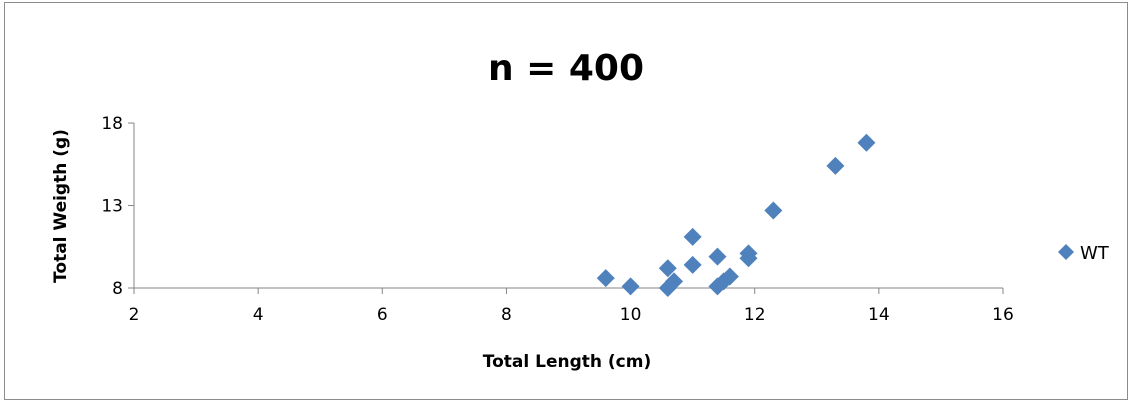 The height and width of the screenshot is (403, 1133). I want to click on x-tick-label: 12, so click(755, 315).